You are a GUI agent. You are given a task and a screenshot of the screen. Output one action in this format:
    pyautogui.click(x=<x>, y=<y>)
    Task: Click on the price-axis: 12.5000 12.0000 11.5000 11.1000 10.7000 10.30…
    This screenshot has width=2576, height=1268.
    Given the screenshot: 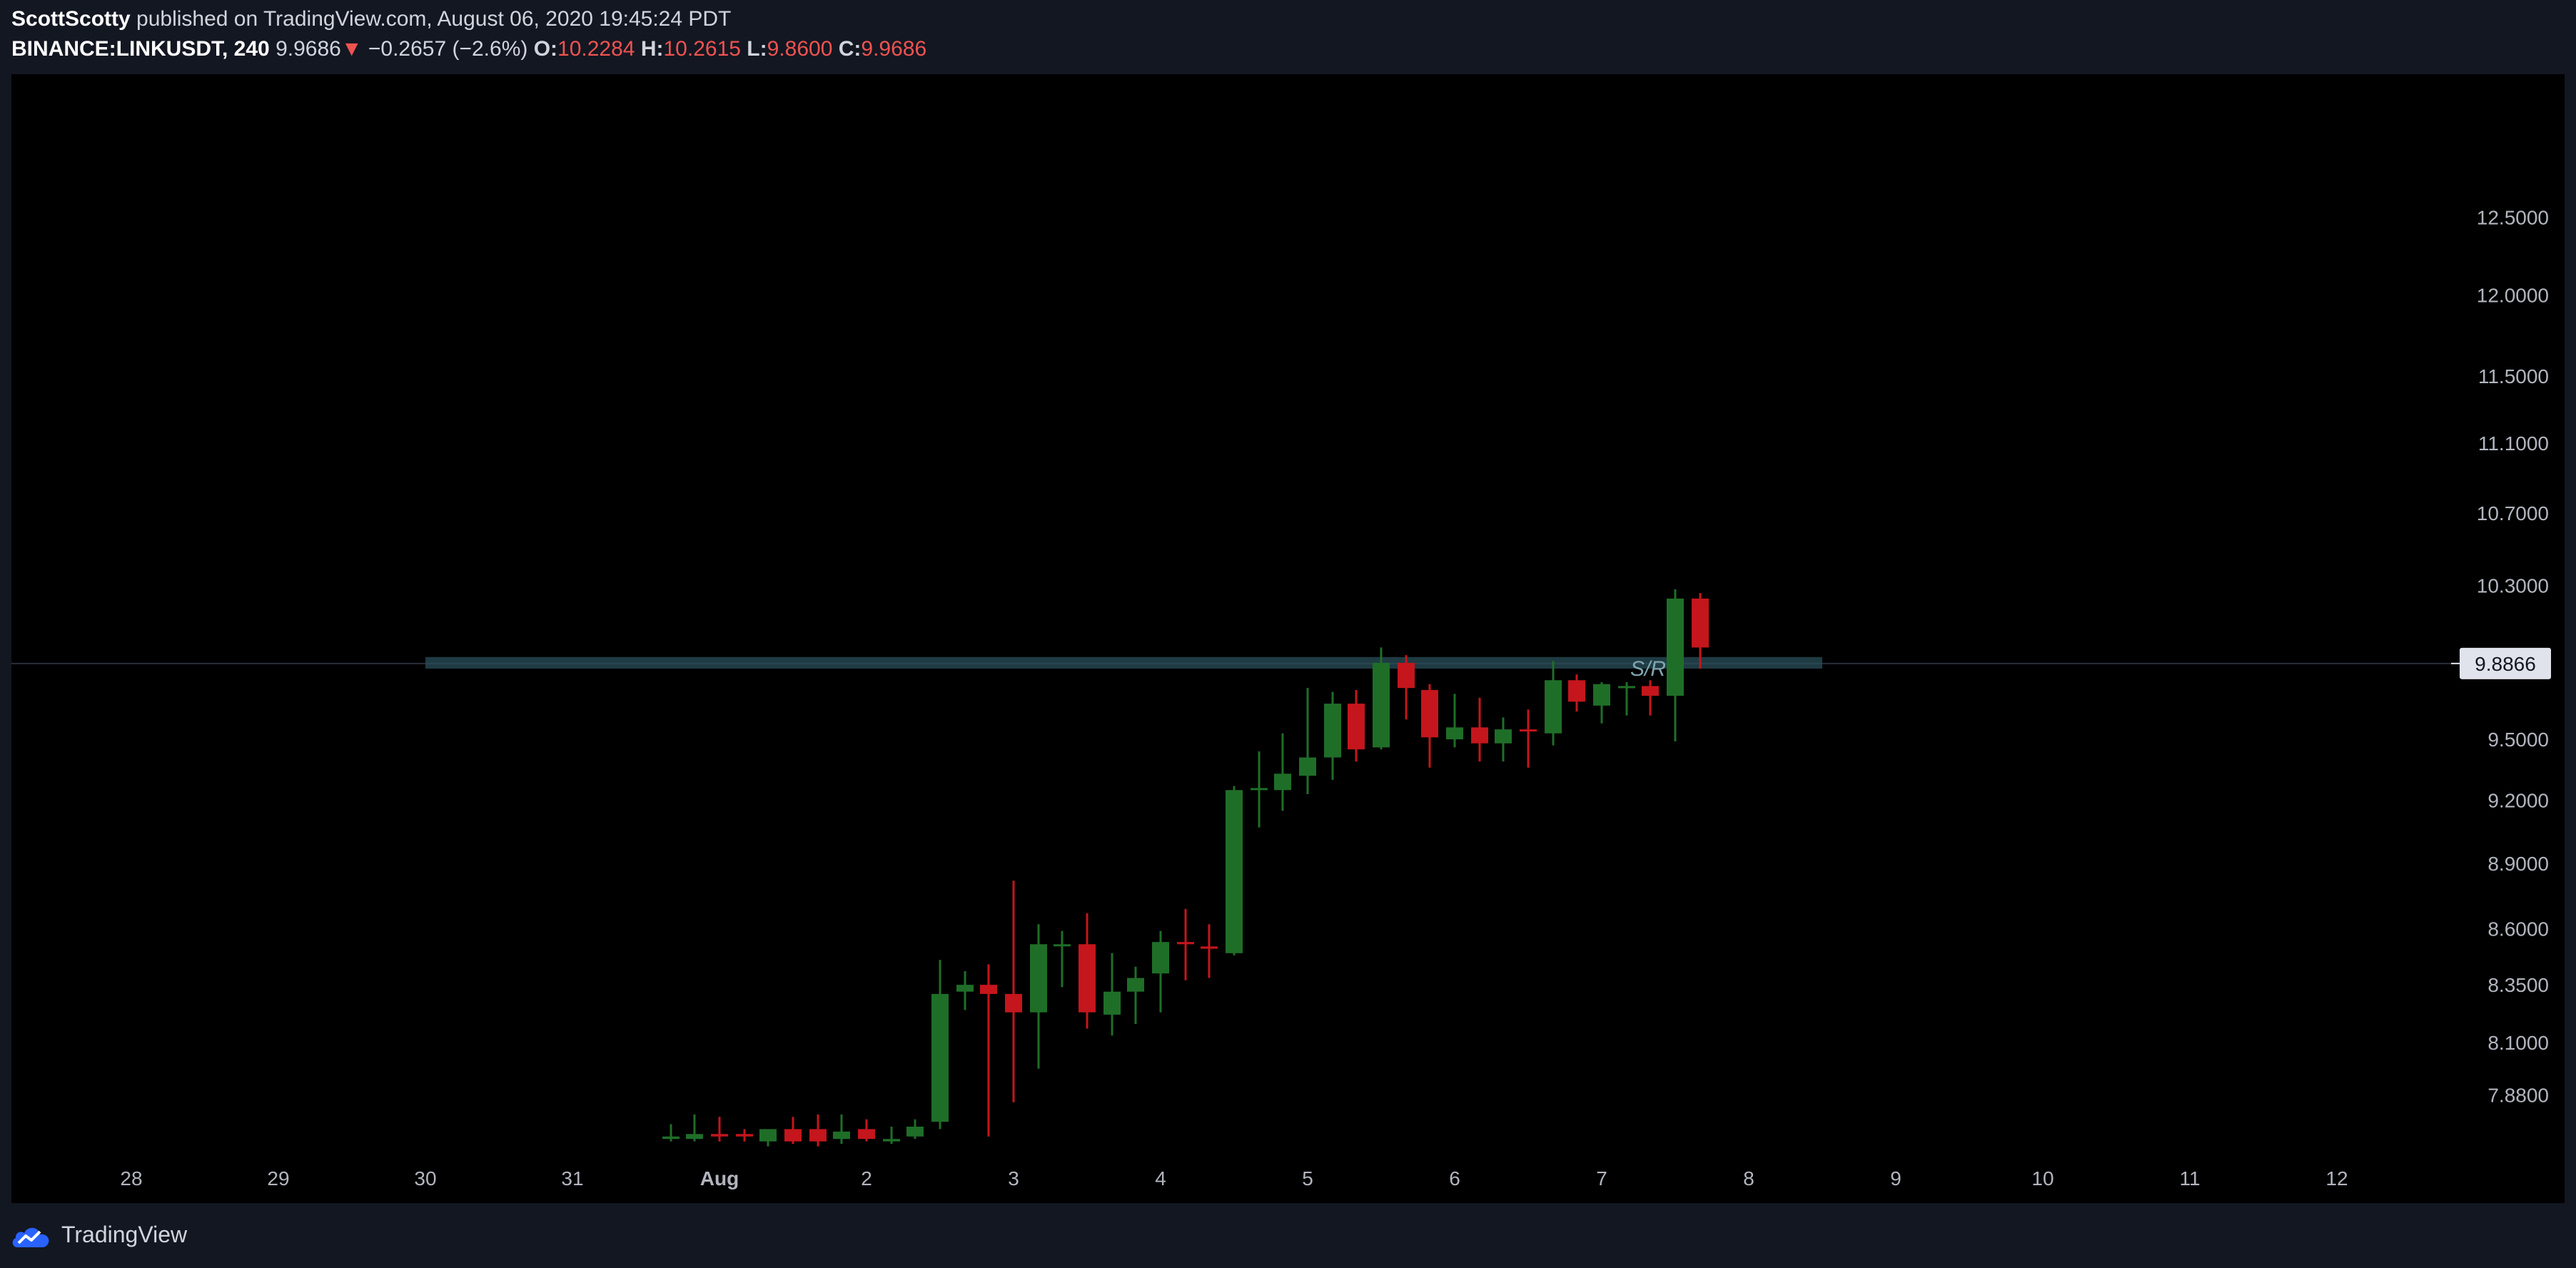 What is the action you would take?
    pyautogui.click(x=2501, y=657)
    